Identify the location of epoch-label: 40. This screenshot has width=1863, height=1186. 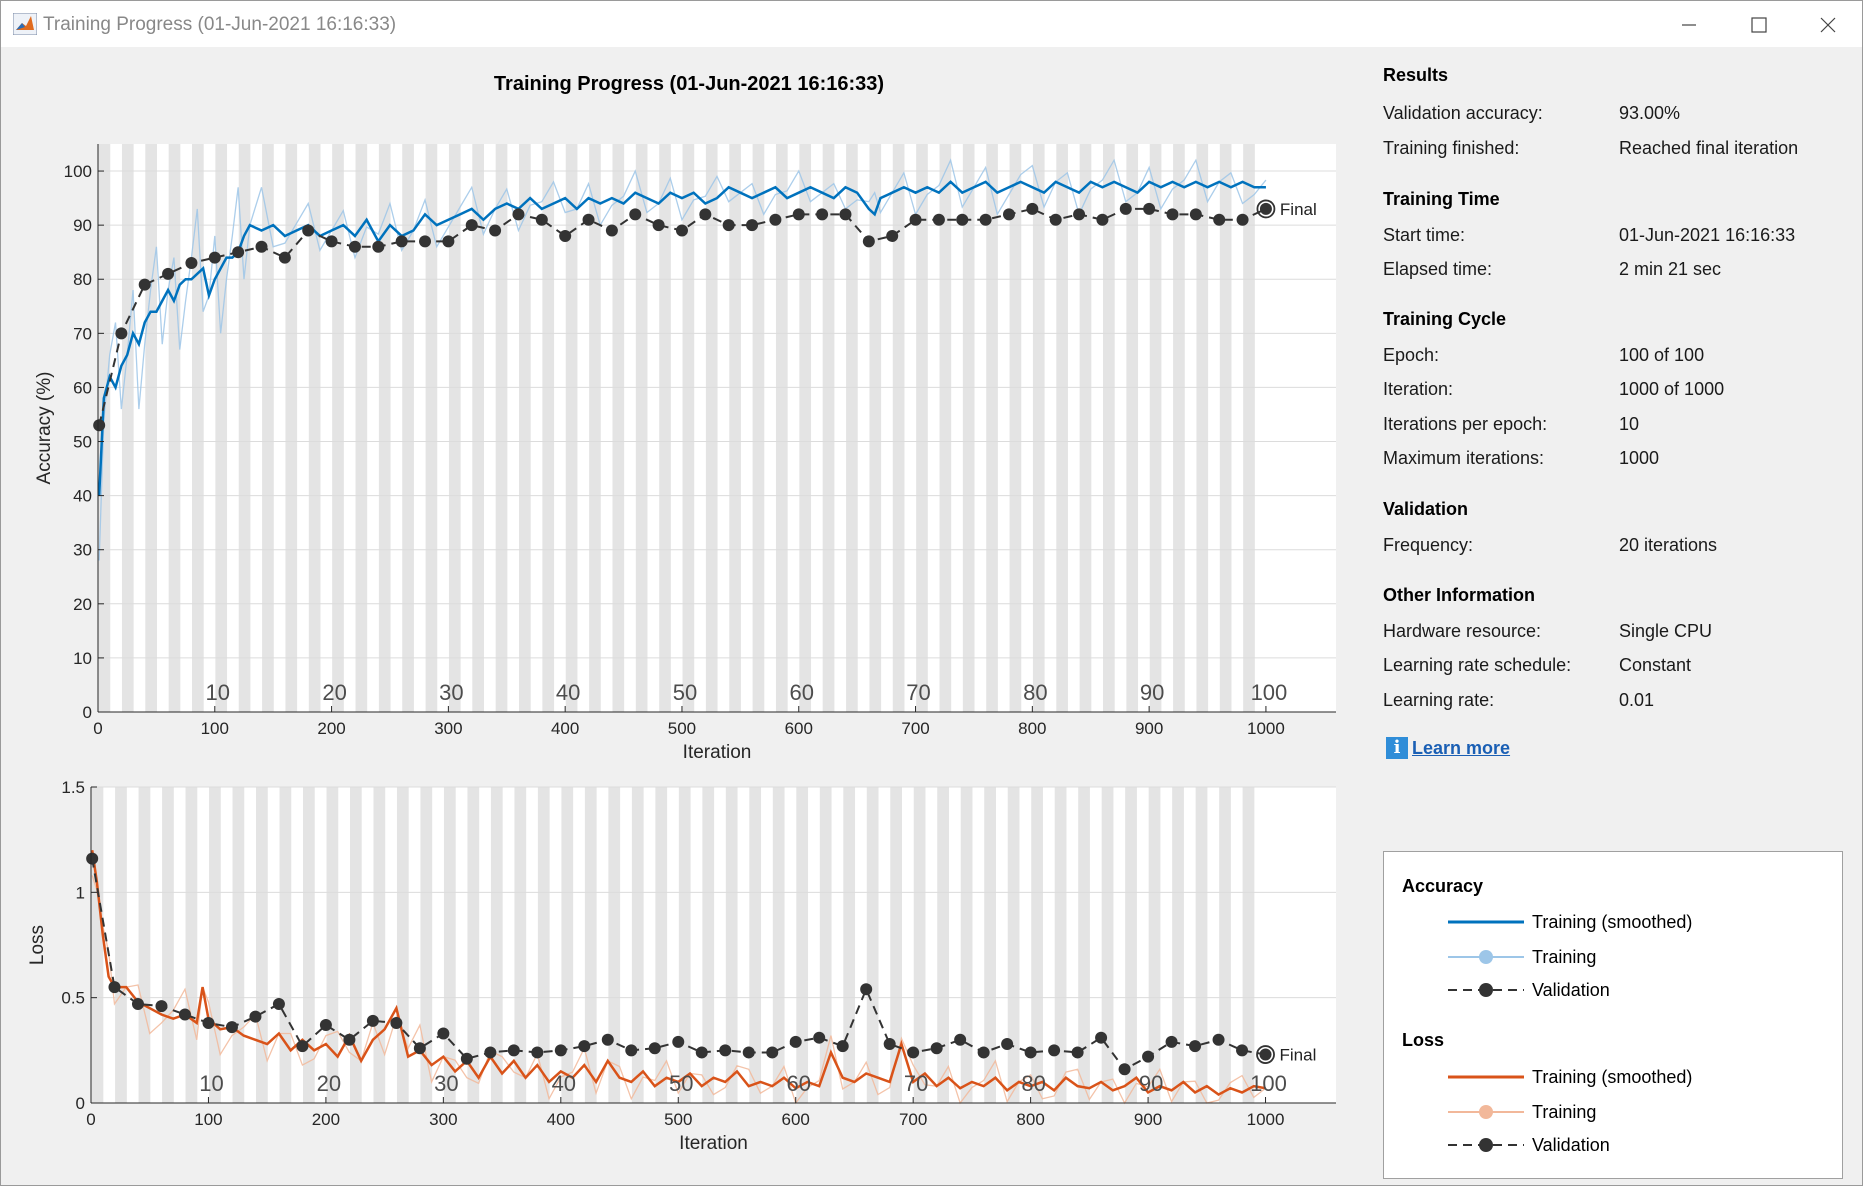
(564, 1083).